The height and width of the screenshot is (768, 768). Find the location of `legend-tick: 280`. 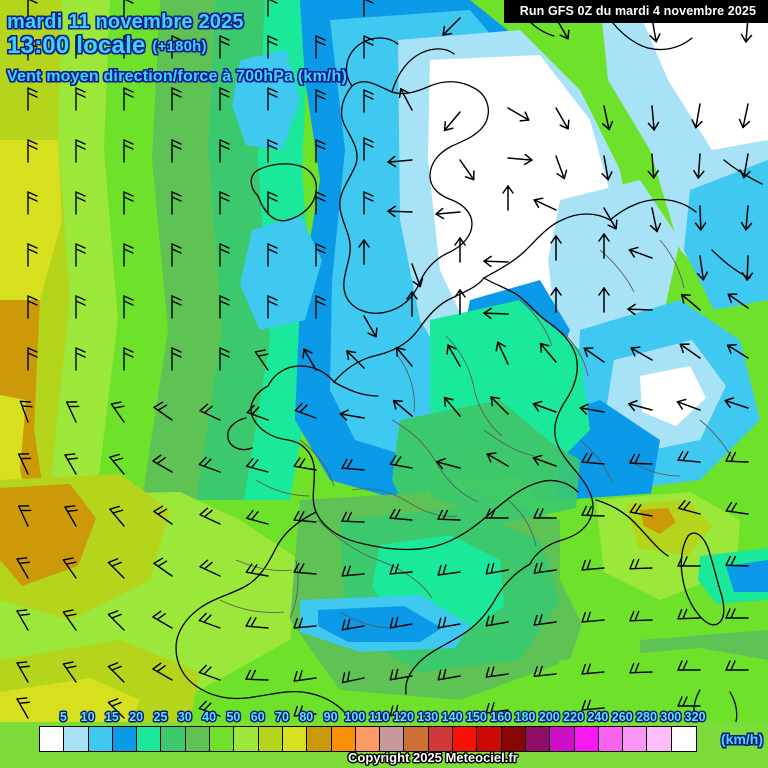

legend-tick: 280 is located at coordinates (646, 717).